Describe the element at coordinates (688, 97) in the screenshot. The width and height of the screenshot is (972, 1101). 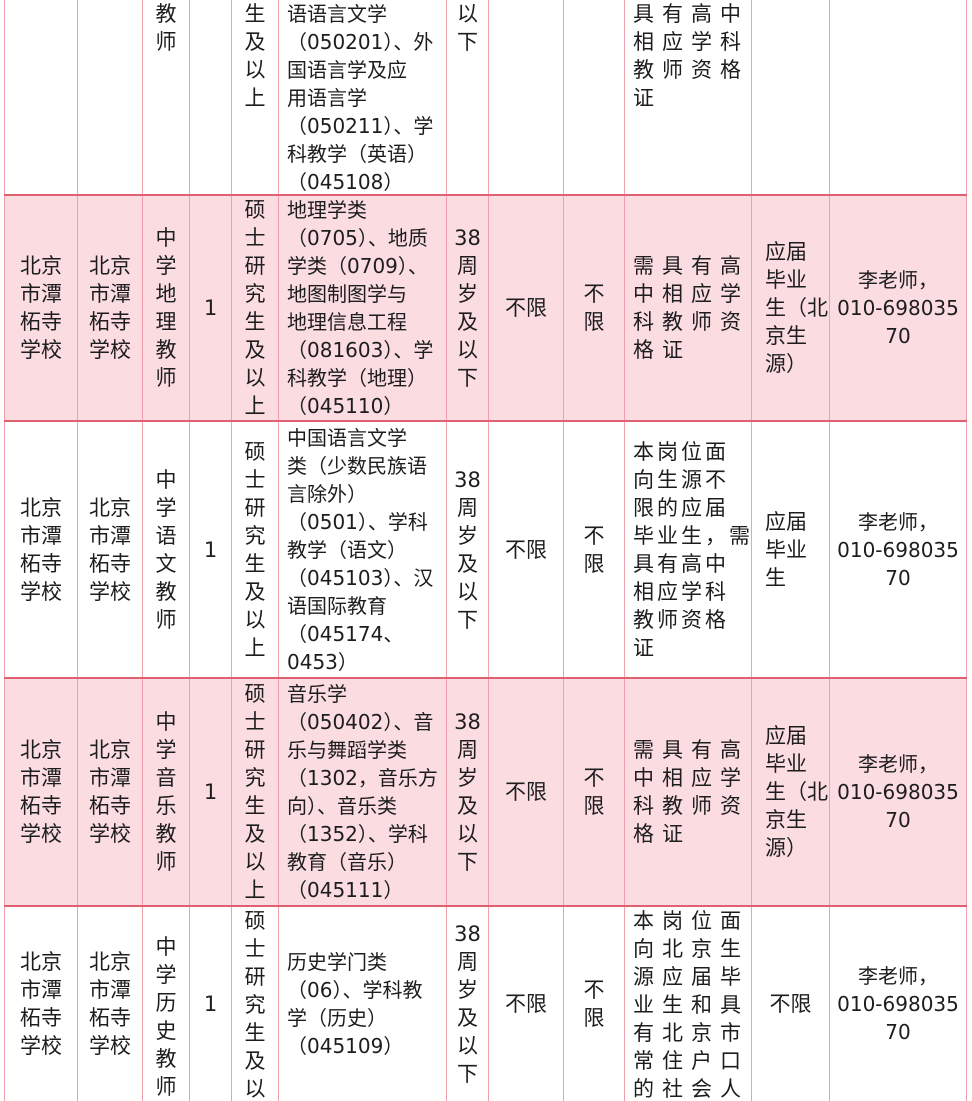
I see `cell-remark: 具有高中 相应学科 教师资格 证` at that location.